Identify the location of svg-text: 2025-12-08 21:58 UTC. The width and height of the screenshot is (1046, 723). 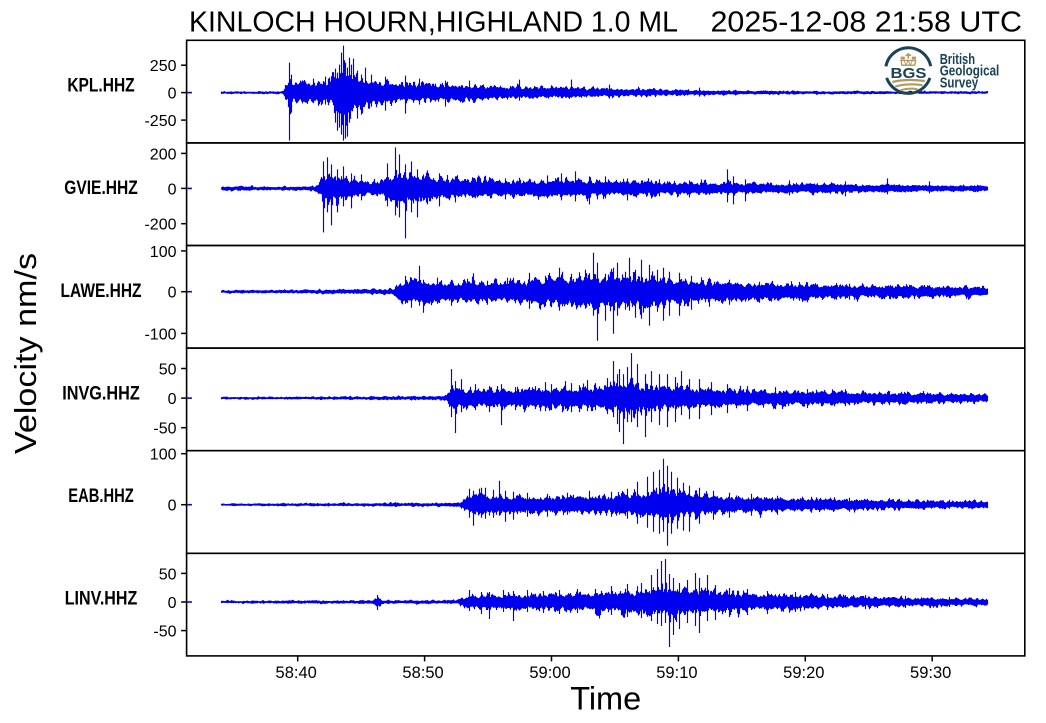
(867, 22).